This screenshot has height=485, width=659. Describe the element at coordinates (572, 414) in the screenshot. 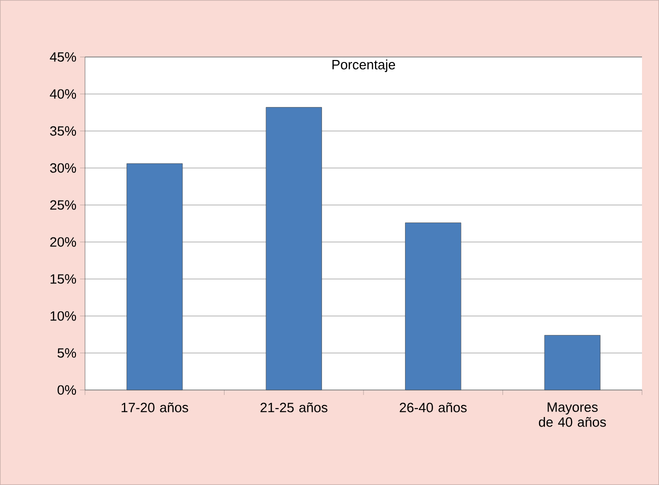

I see `x-tick-label: Mayores de 40 años` at that location.